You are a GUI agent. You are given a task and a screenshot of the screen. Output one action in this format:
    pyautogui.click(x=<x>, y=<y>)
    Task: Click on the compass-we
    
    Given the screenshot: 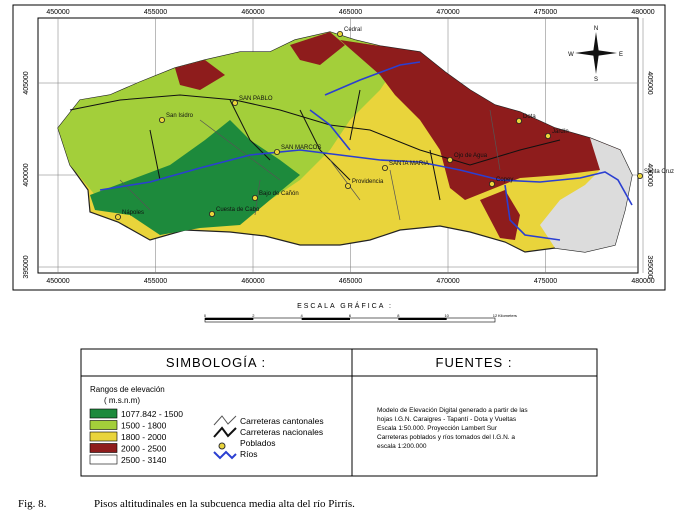 What is the action you would take?
    pyautogui.click(x=596, y=53)
    